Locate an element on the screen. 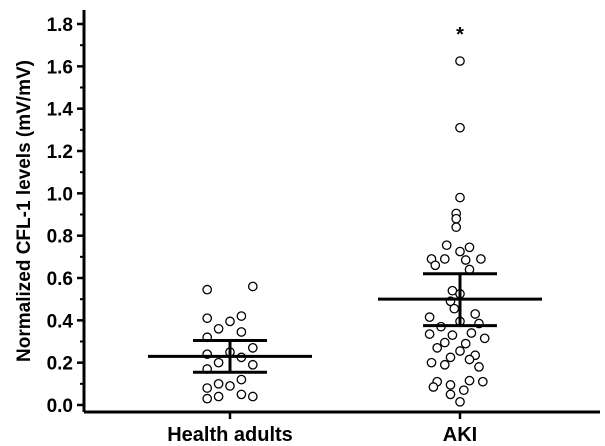 The height and width of the screenshot is (446, 605). y-tick-label: 1.4 is located at coordinates (60, 110).